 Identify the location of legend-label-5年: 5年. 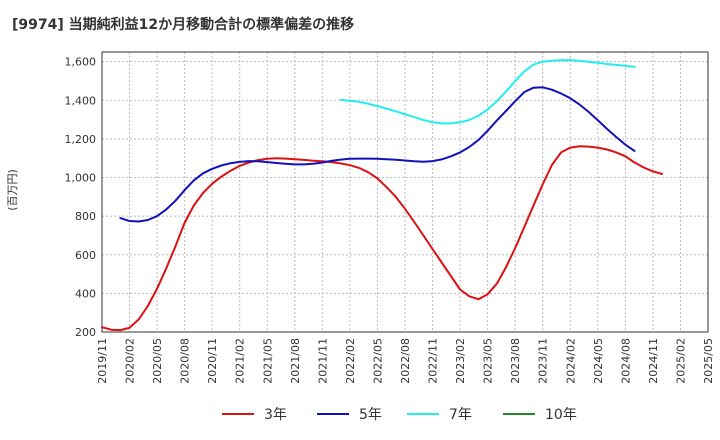
(370, 415).